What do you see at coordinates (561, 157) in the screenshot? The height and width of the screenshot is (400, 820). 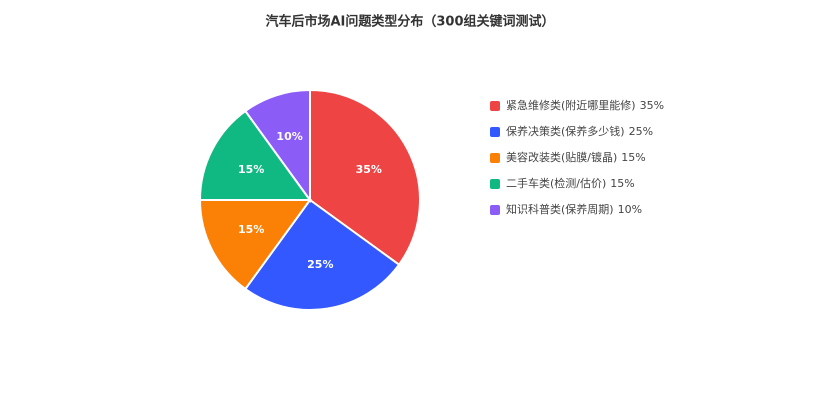 I see `legend-name: 美容改装类(贴膜/镀晶)` at bounding box center [561, 157].